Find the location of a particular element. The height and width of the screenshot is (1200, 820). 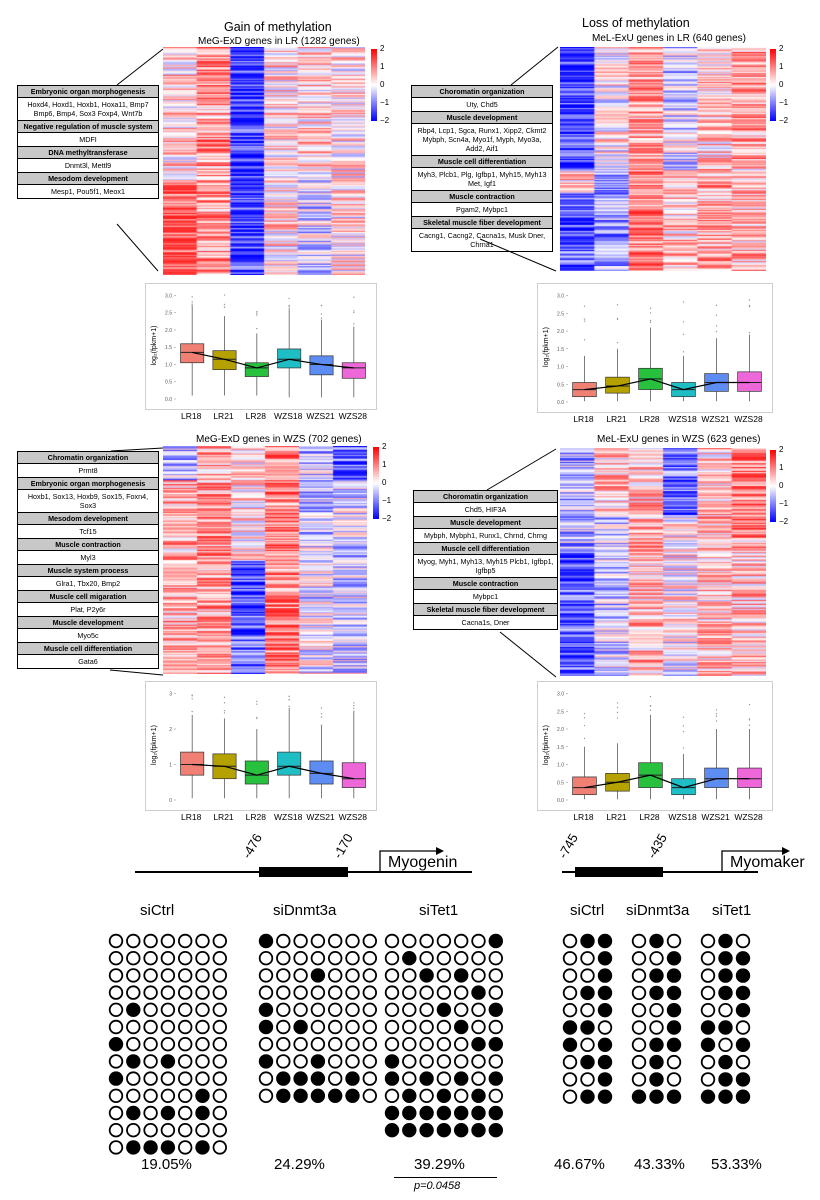

y-tick-label: 1.5 is located at coordinates (168, 348).